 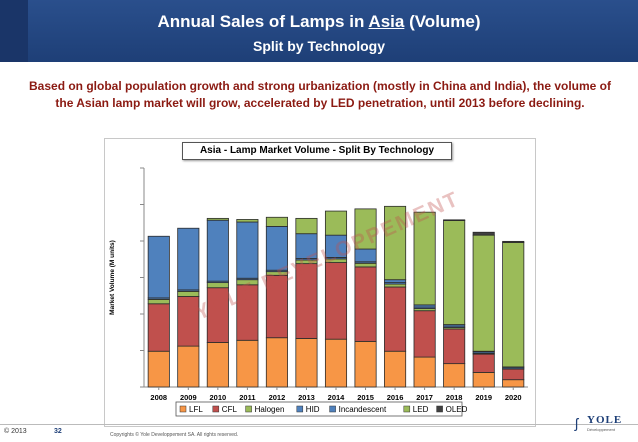 What do you see at coordinates (424, 397) in the screenshot?
I see `x-tick-label: 2017` at bounding box center [424, 397].